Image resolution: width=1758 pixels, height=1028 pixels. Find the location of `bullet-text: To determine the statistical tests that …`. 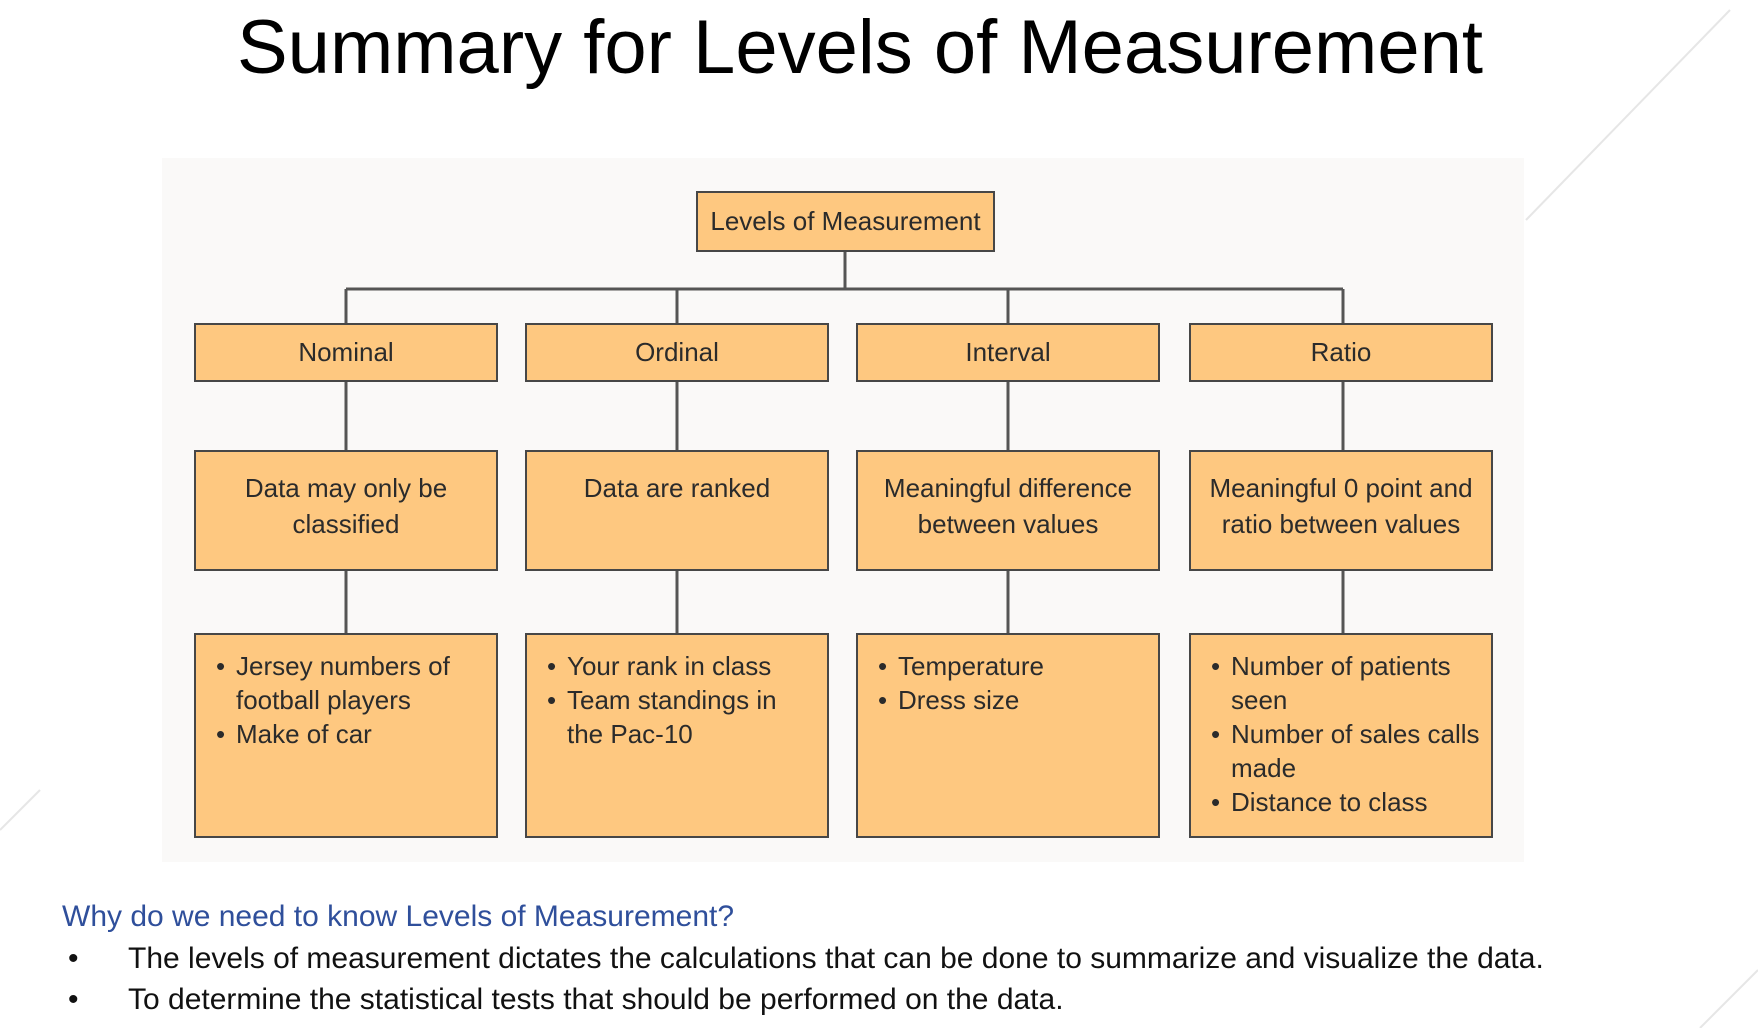

bullet-text: To determine the statistical tests that … is located at coordinates (596, 999).